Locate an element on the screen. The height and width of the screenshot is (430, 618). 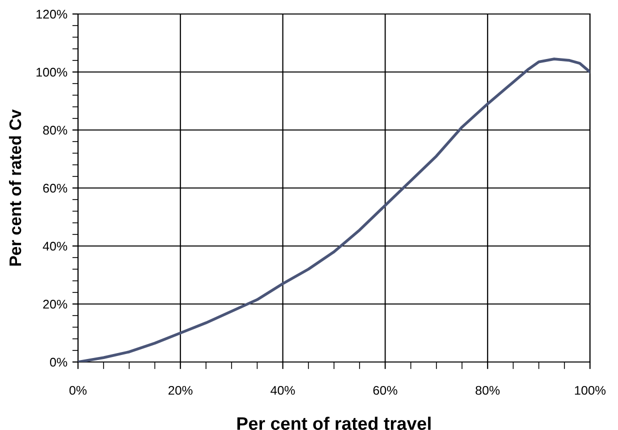
y-tick-label: 80% is located at coordinates (55, 130).